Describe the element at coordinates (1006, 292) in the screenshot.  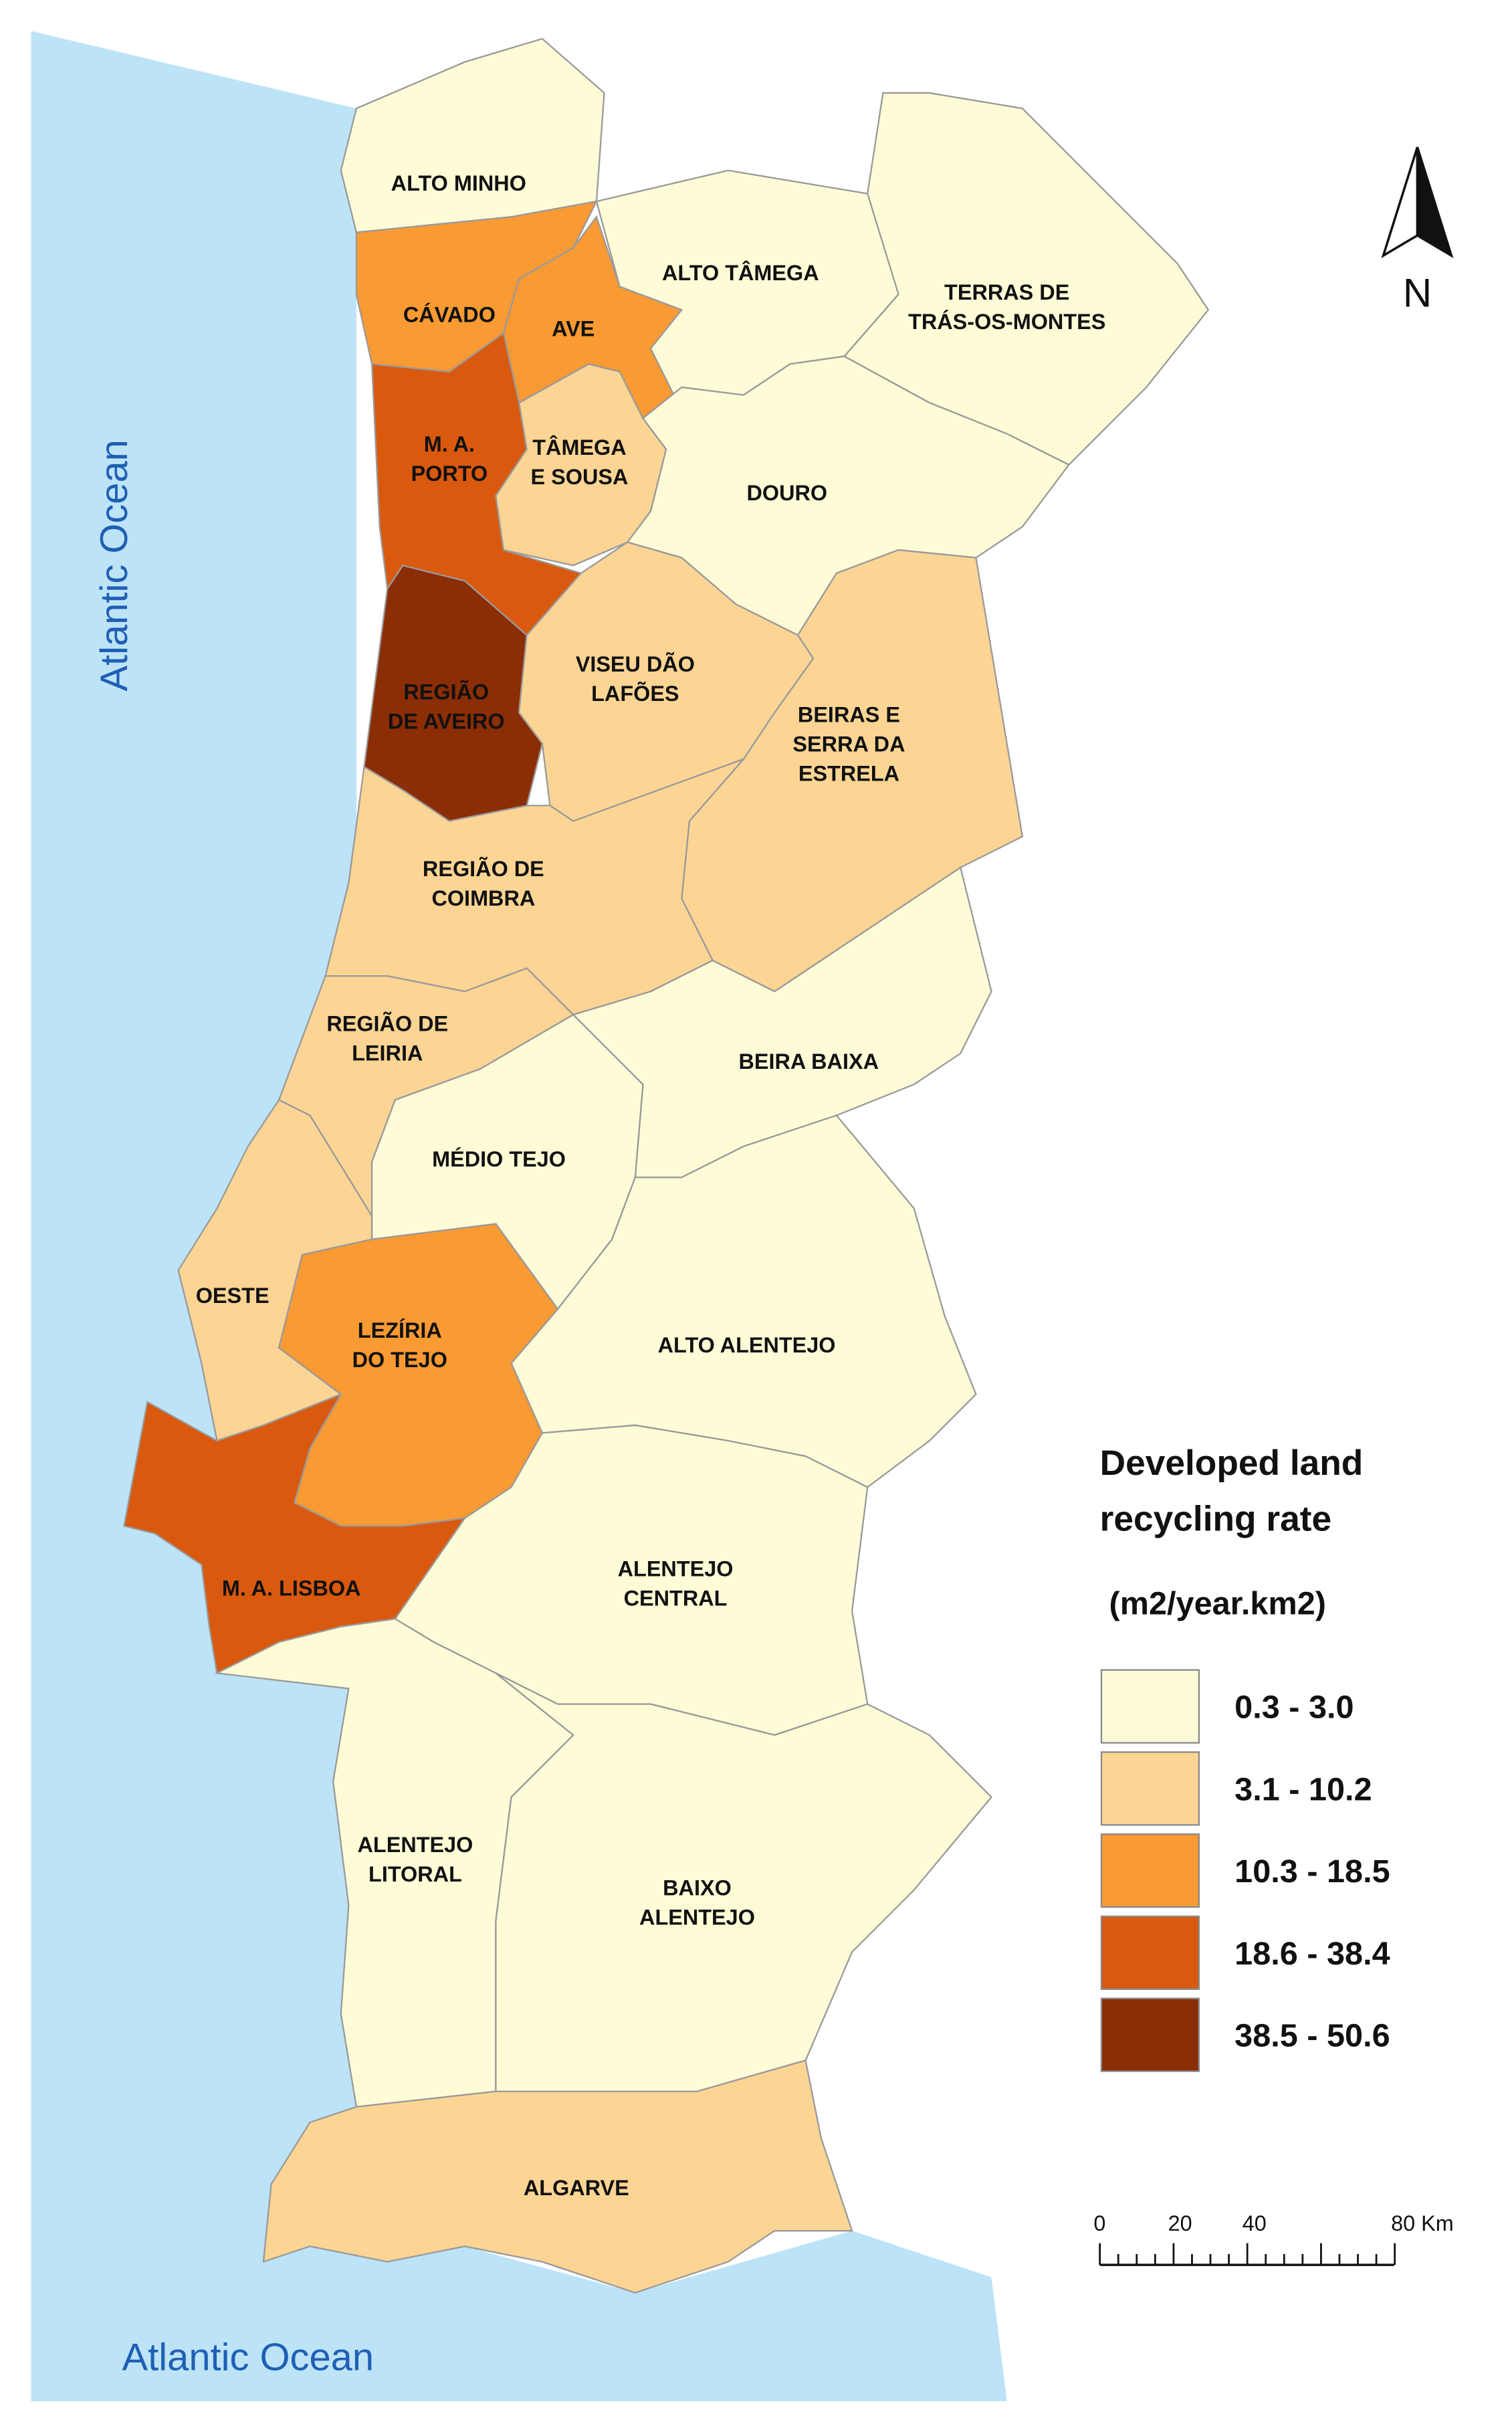
I see `region-label: TERRAS DE` at that location.